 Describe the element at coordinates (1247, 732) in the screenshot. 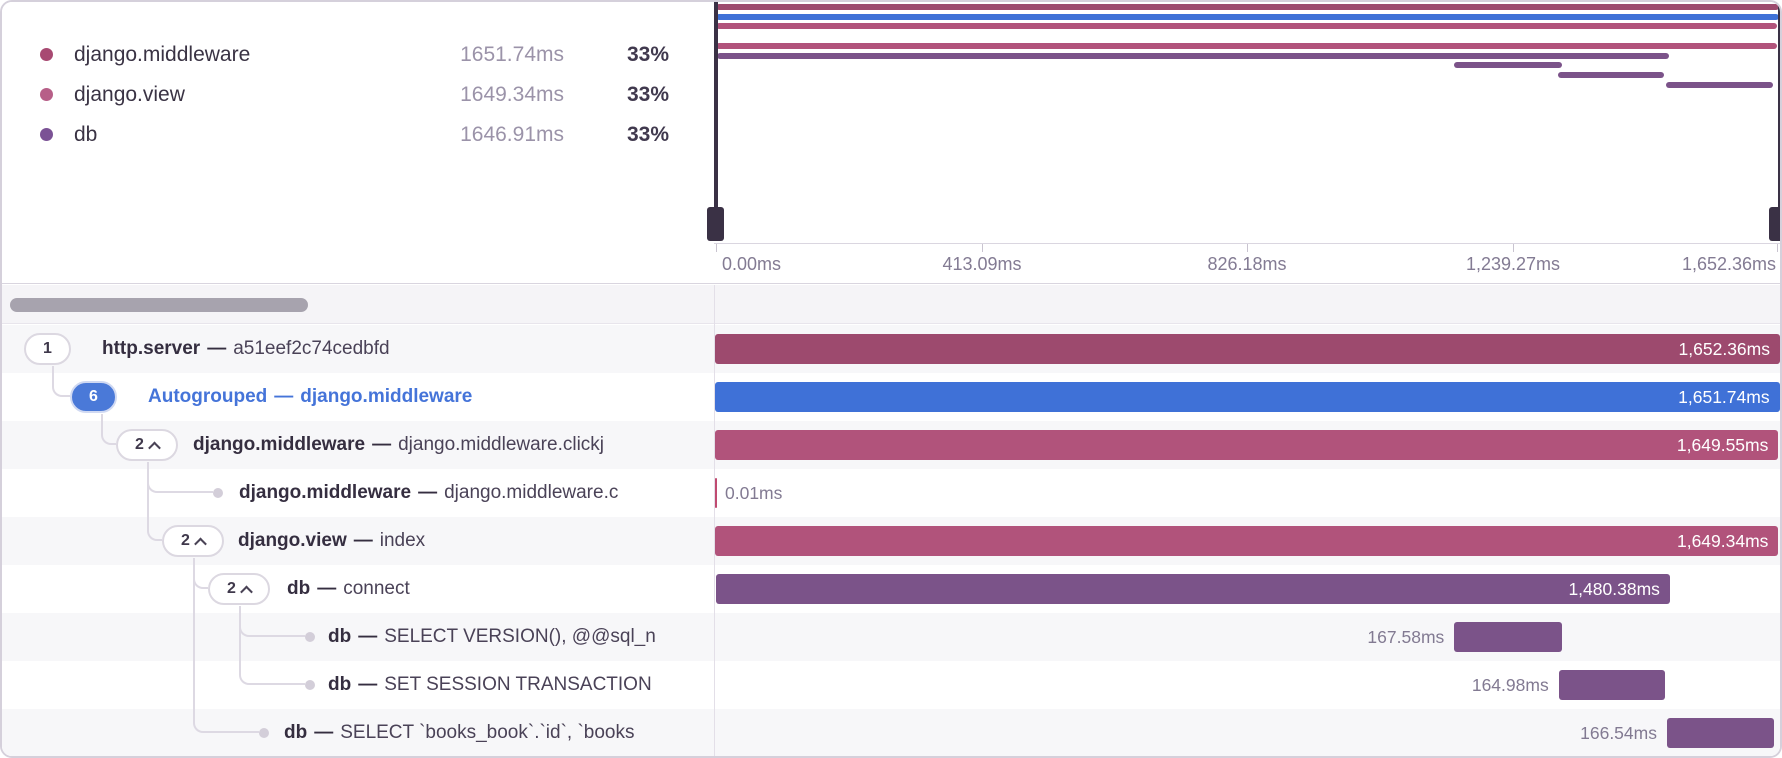

I see `waterfall-cell: 166.54ms` at that location.